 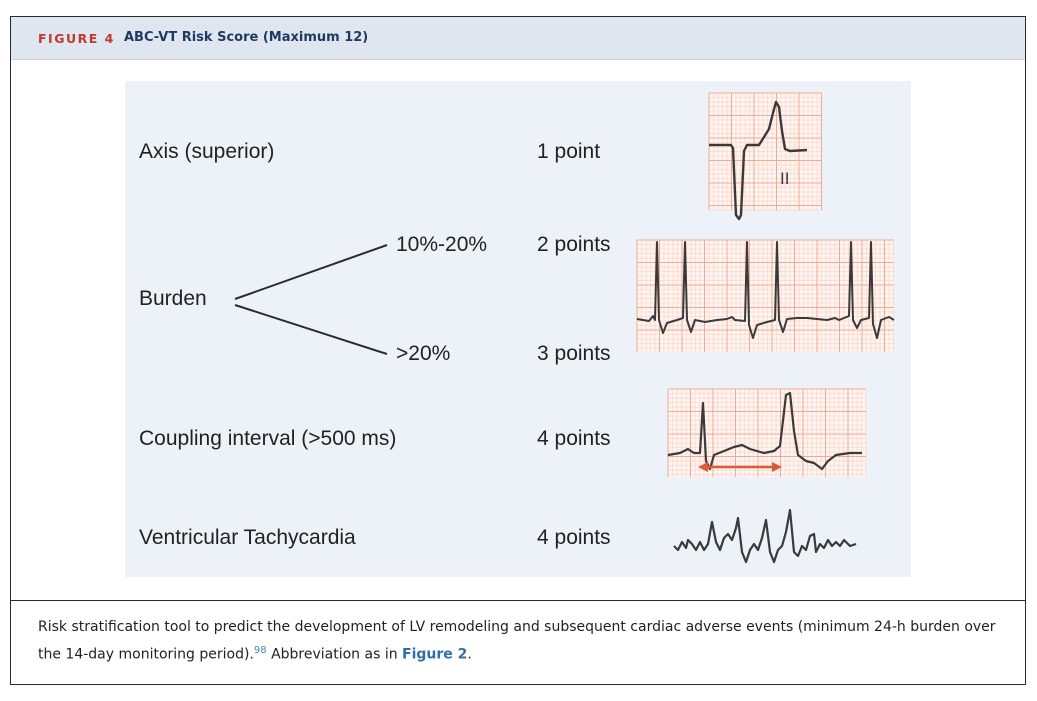 What do you see at coordinates (246, 37) in the screenshot?
I see `figure-title: ABC-VT Risk Score (Maximum 12)` at bounding box center [246, 37].